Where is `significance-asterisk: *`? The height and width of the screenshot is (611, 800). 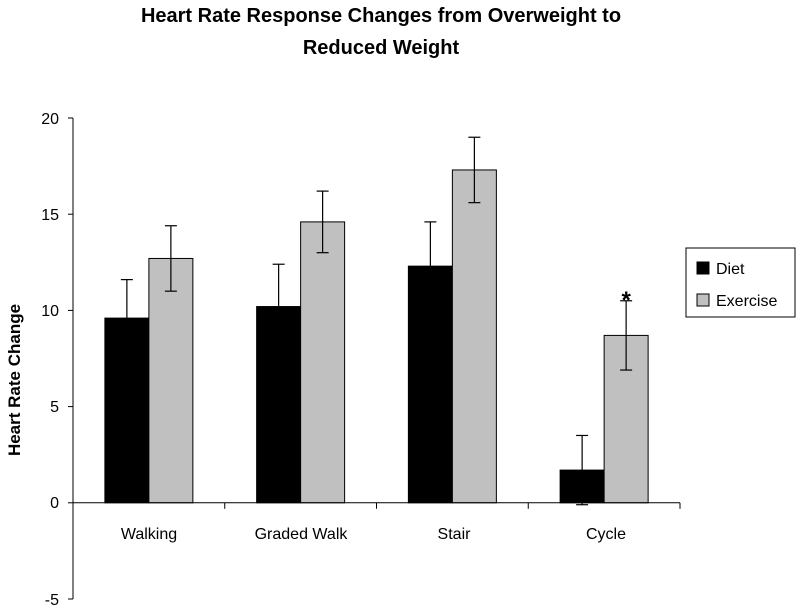 significance-asterisk: * is located at coordinates (626, 300).